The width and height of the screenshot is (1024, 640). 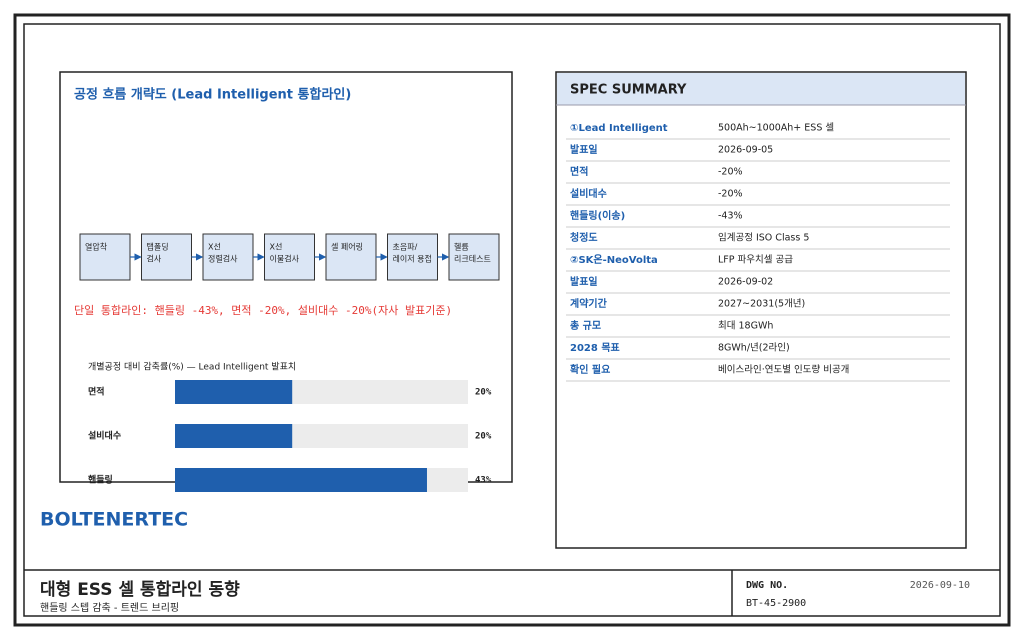 I want to click on spec-value: 2027~2031(5개년), so click(x=761, y=304).